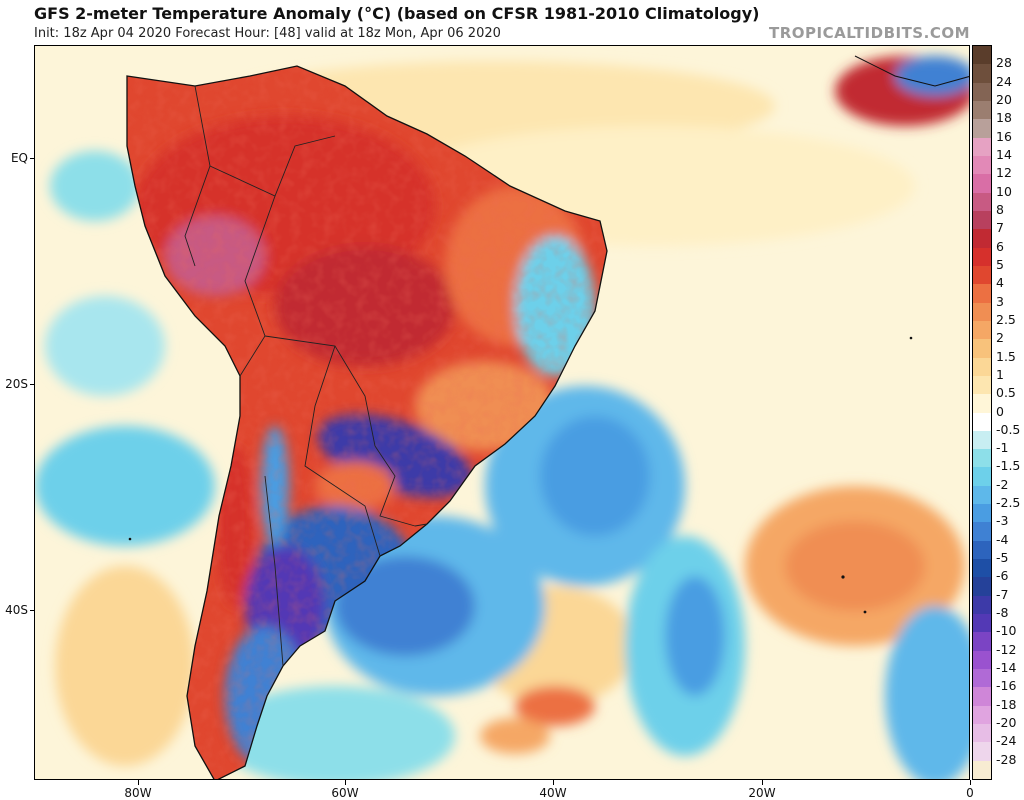  What do you see at coordinates (1002, 521) in the screenshot?
I see `colorbar-label: -3` at bounding box center [1002, 521].